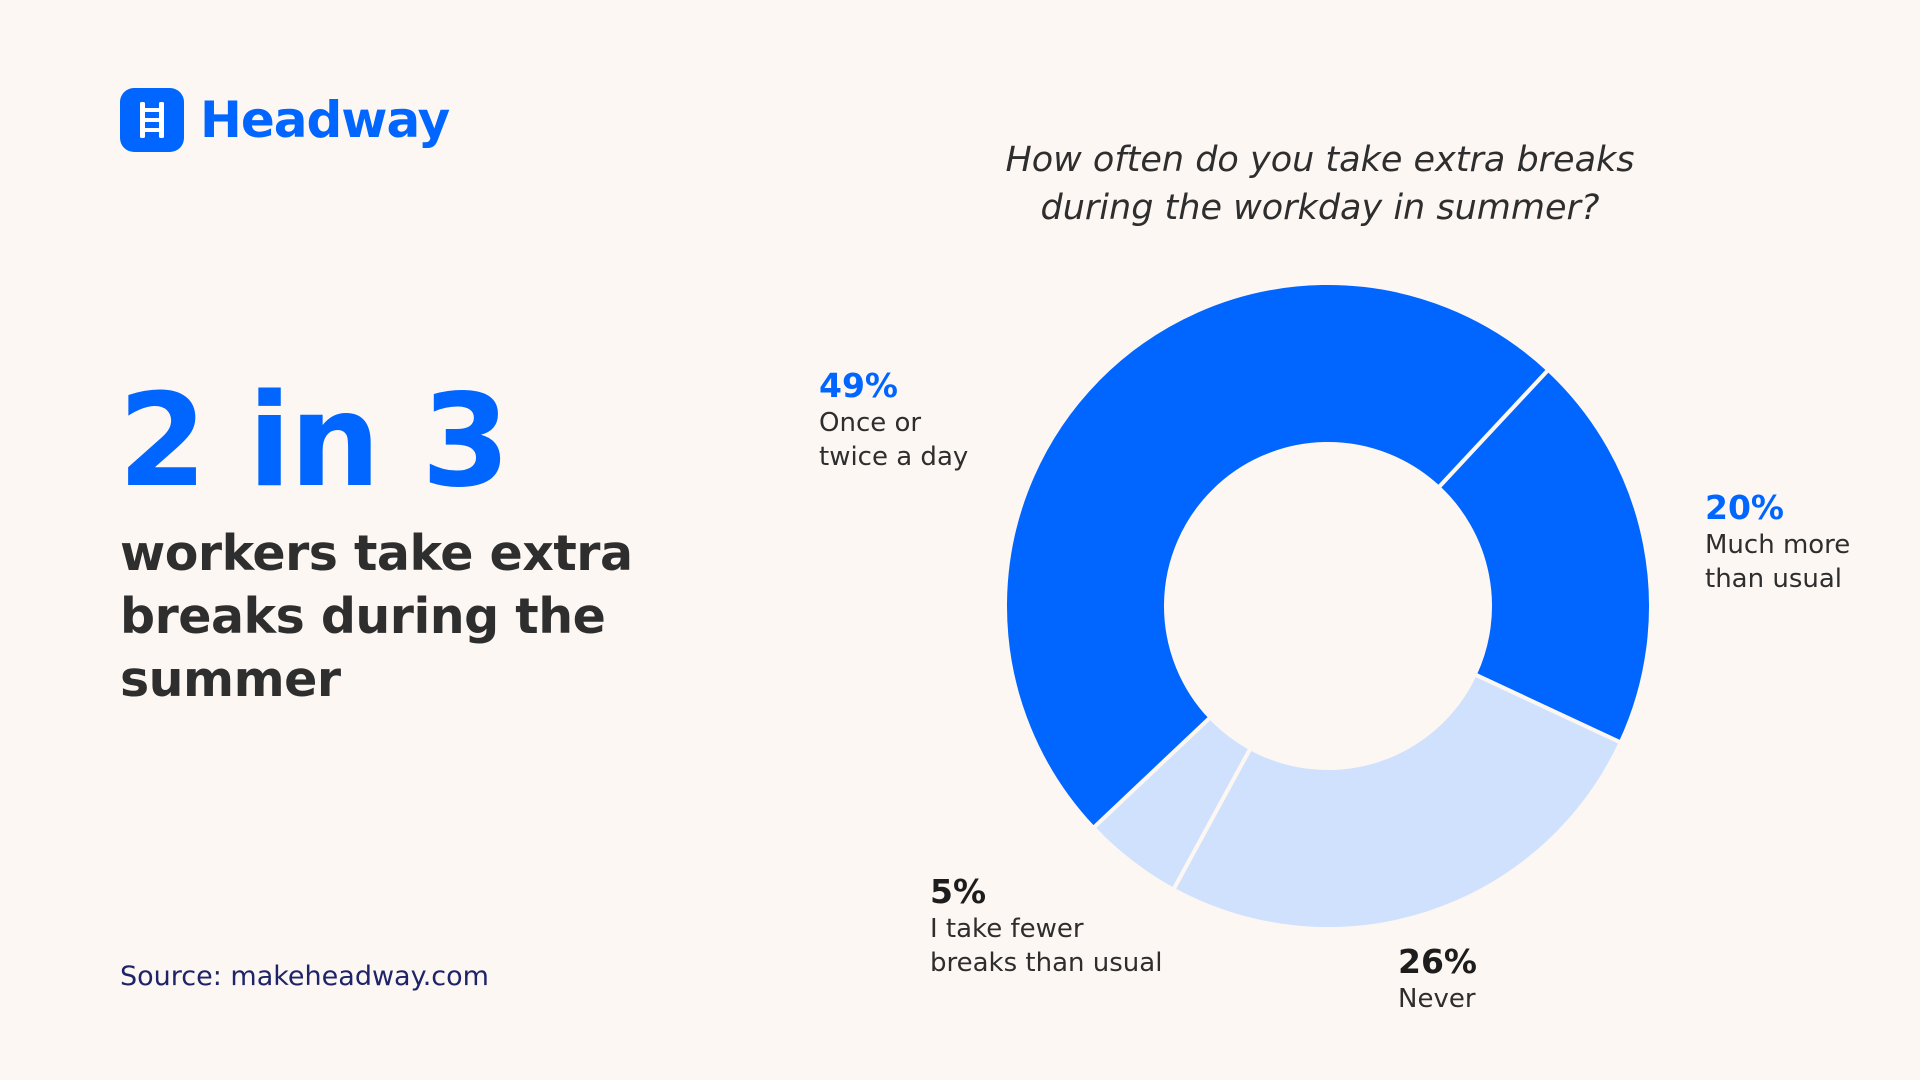  I want to click on desc-never: Never, so click(1437, 999).